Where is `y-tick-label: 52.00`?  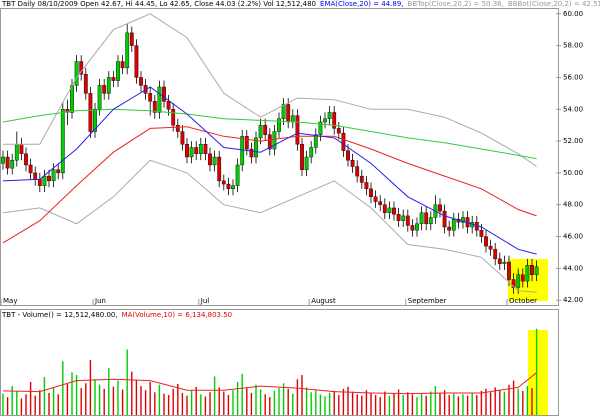
y-tick-label: 52.00 is located at coordinates (573, 141).